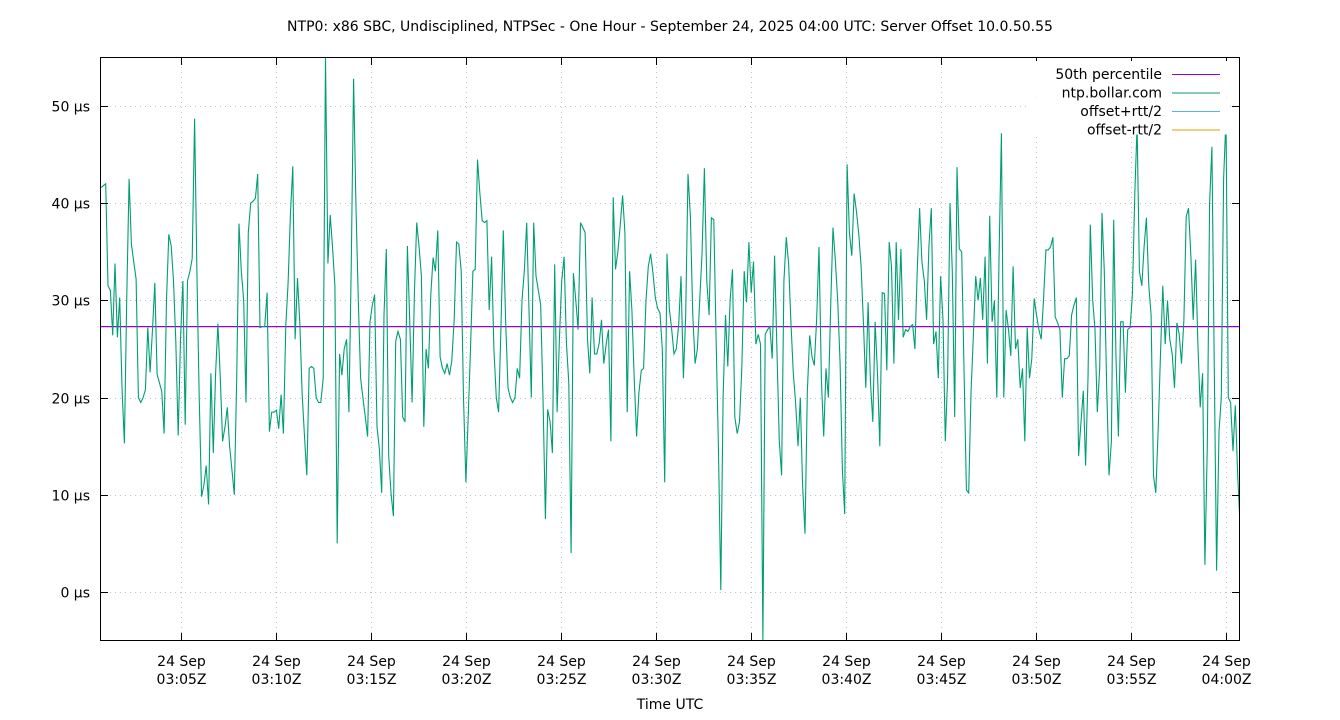  I want to click on x-tick-time: 03:55Z, so click(1132, 680).